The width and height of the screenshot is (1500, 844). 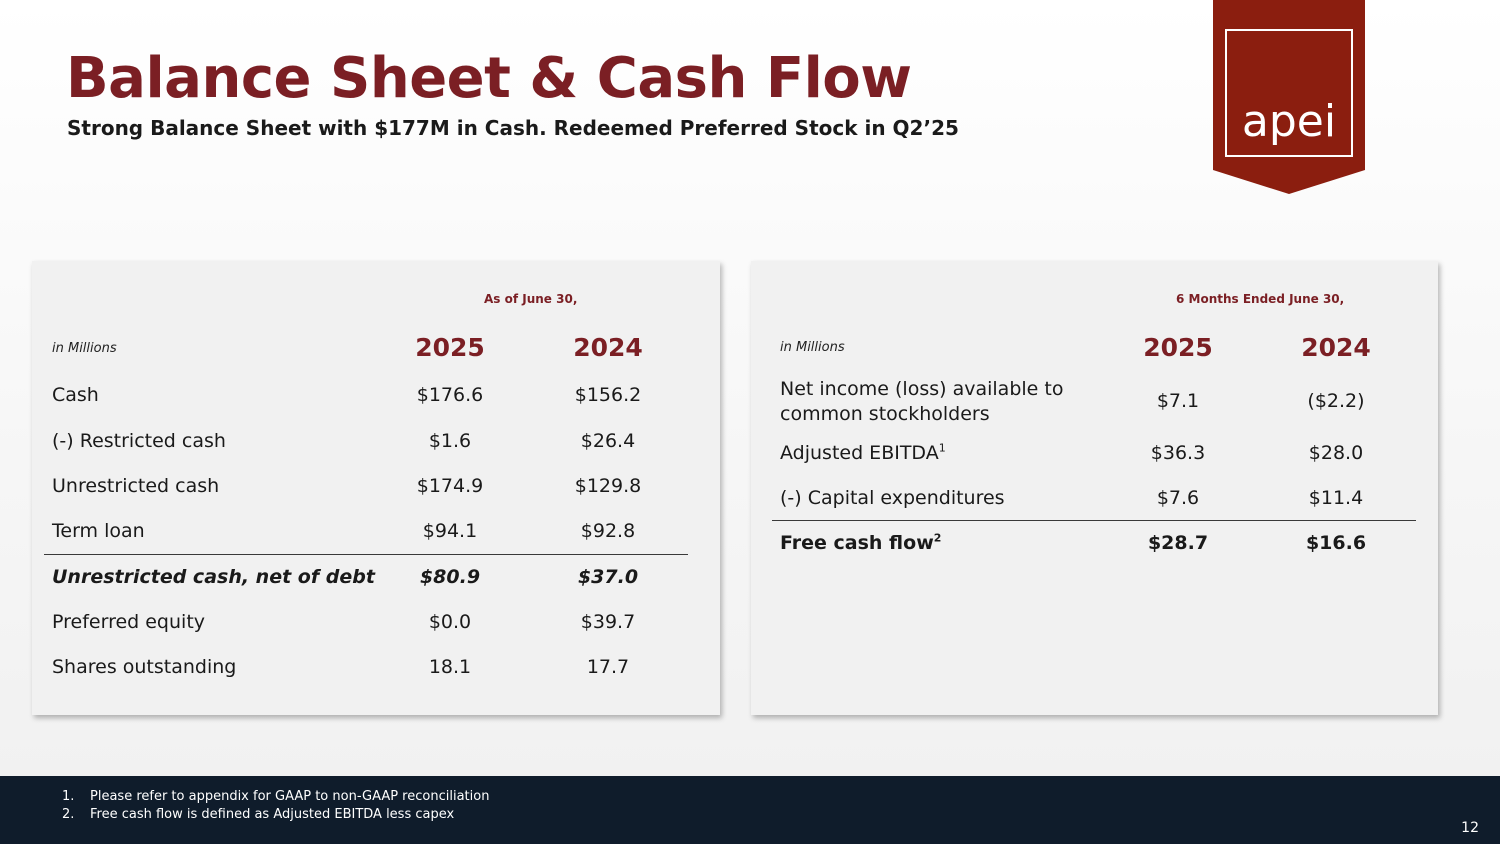 What do you see at coordinates (608, 347) in the screenshot?
I see `balance-sheet-year-2024: 2024` at bounding box center [608, 347].